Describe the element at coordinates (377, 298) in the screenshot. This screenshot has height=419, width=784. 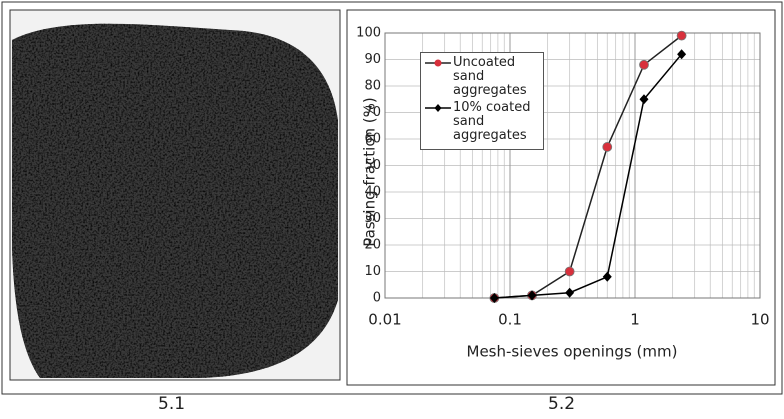
I see `y-tick-label: 0` at that location.